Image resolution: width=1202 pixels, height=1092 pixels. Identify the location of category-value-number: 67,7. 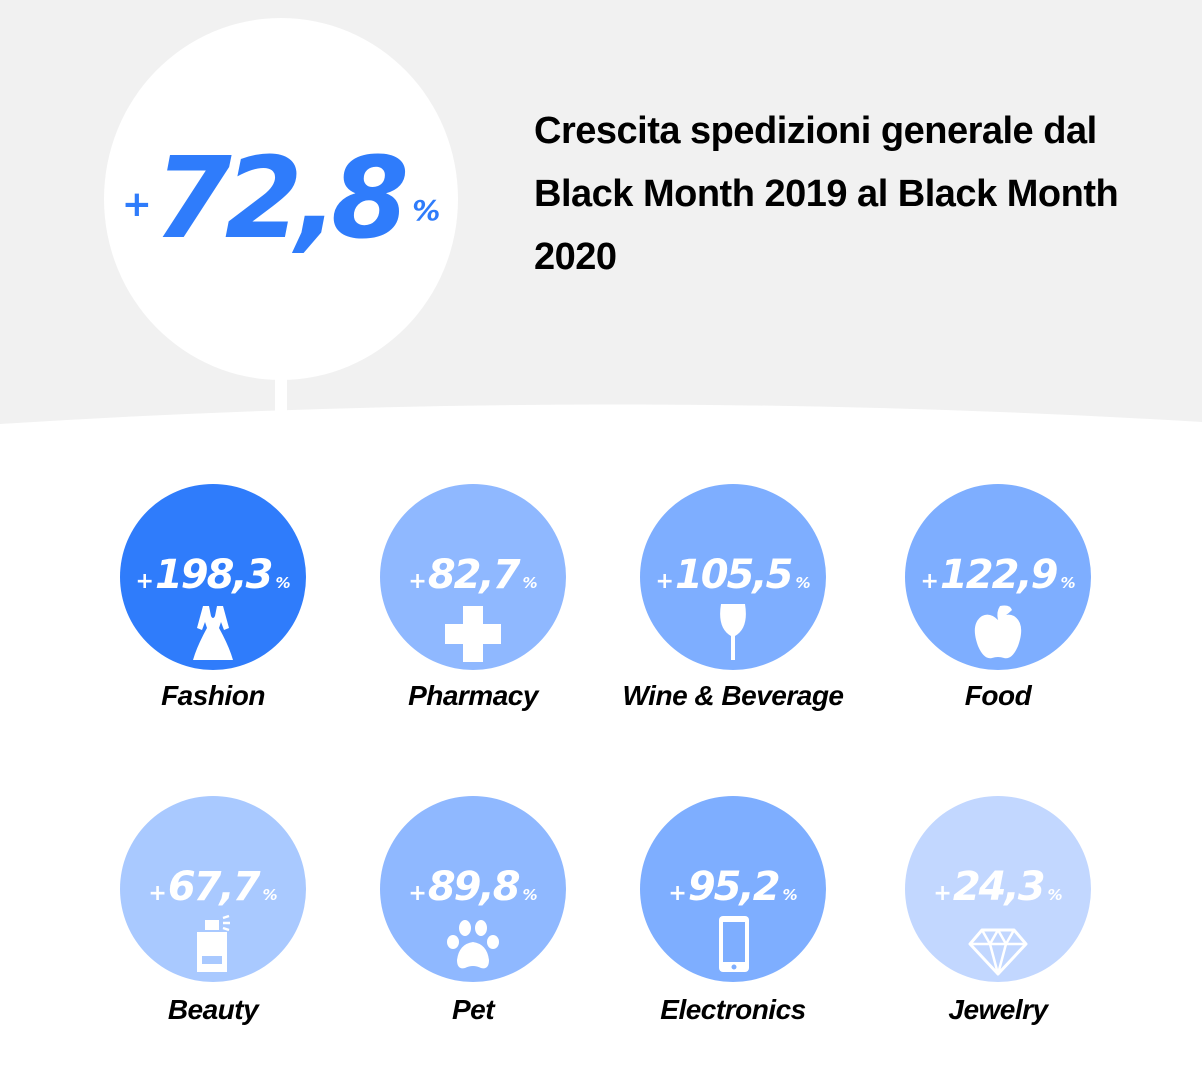
(214, 887).